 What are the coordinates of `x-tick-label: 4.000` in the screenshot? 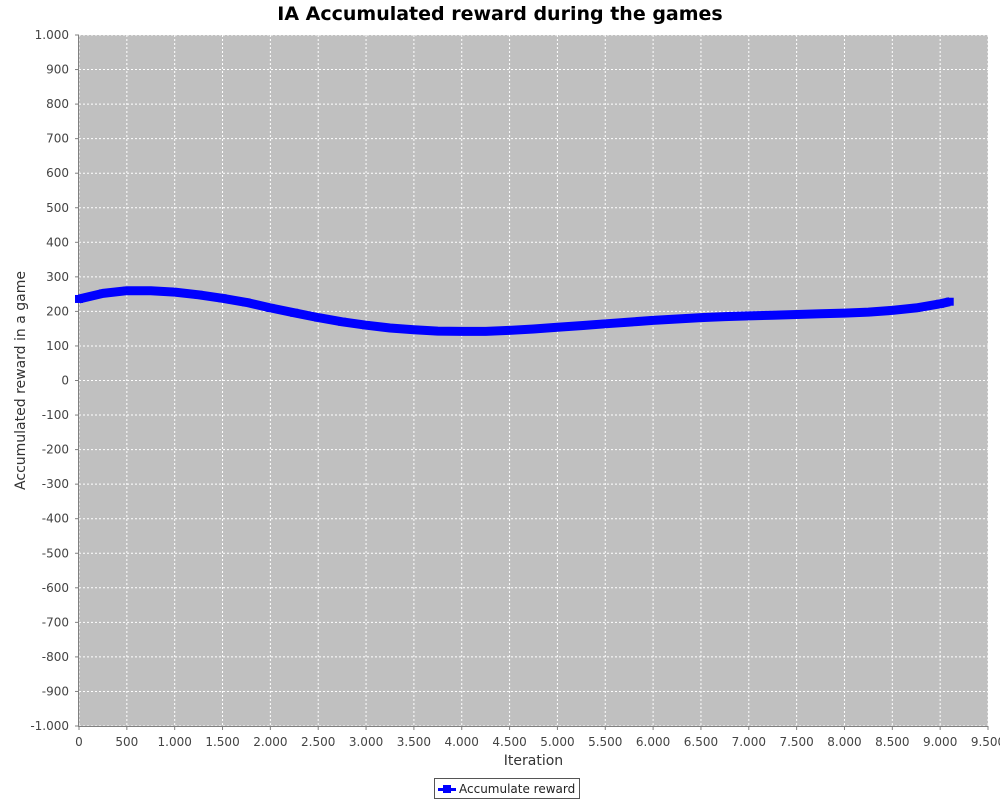 It's located at (462, 742).